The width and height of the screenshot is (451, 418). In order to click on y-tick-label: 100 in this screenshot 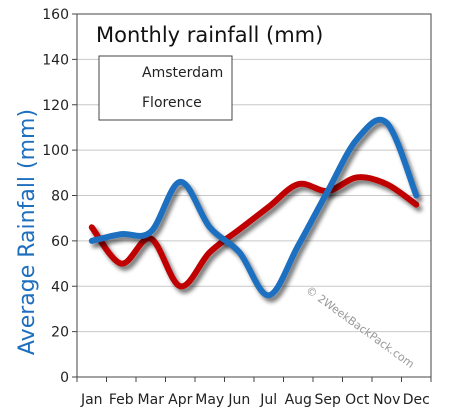, I will do `click(55, 151)`.